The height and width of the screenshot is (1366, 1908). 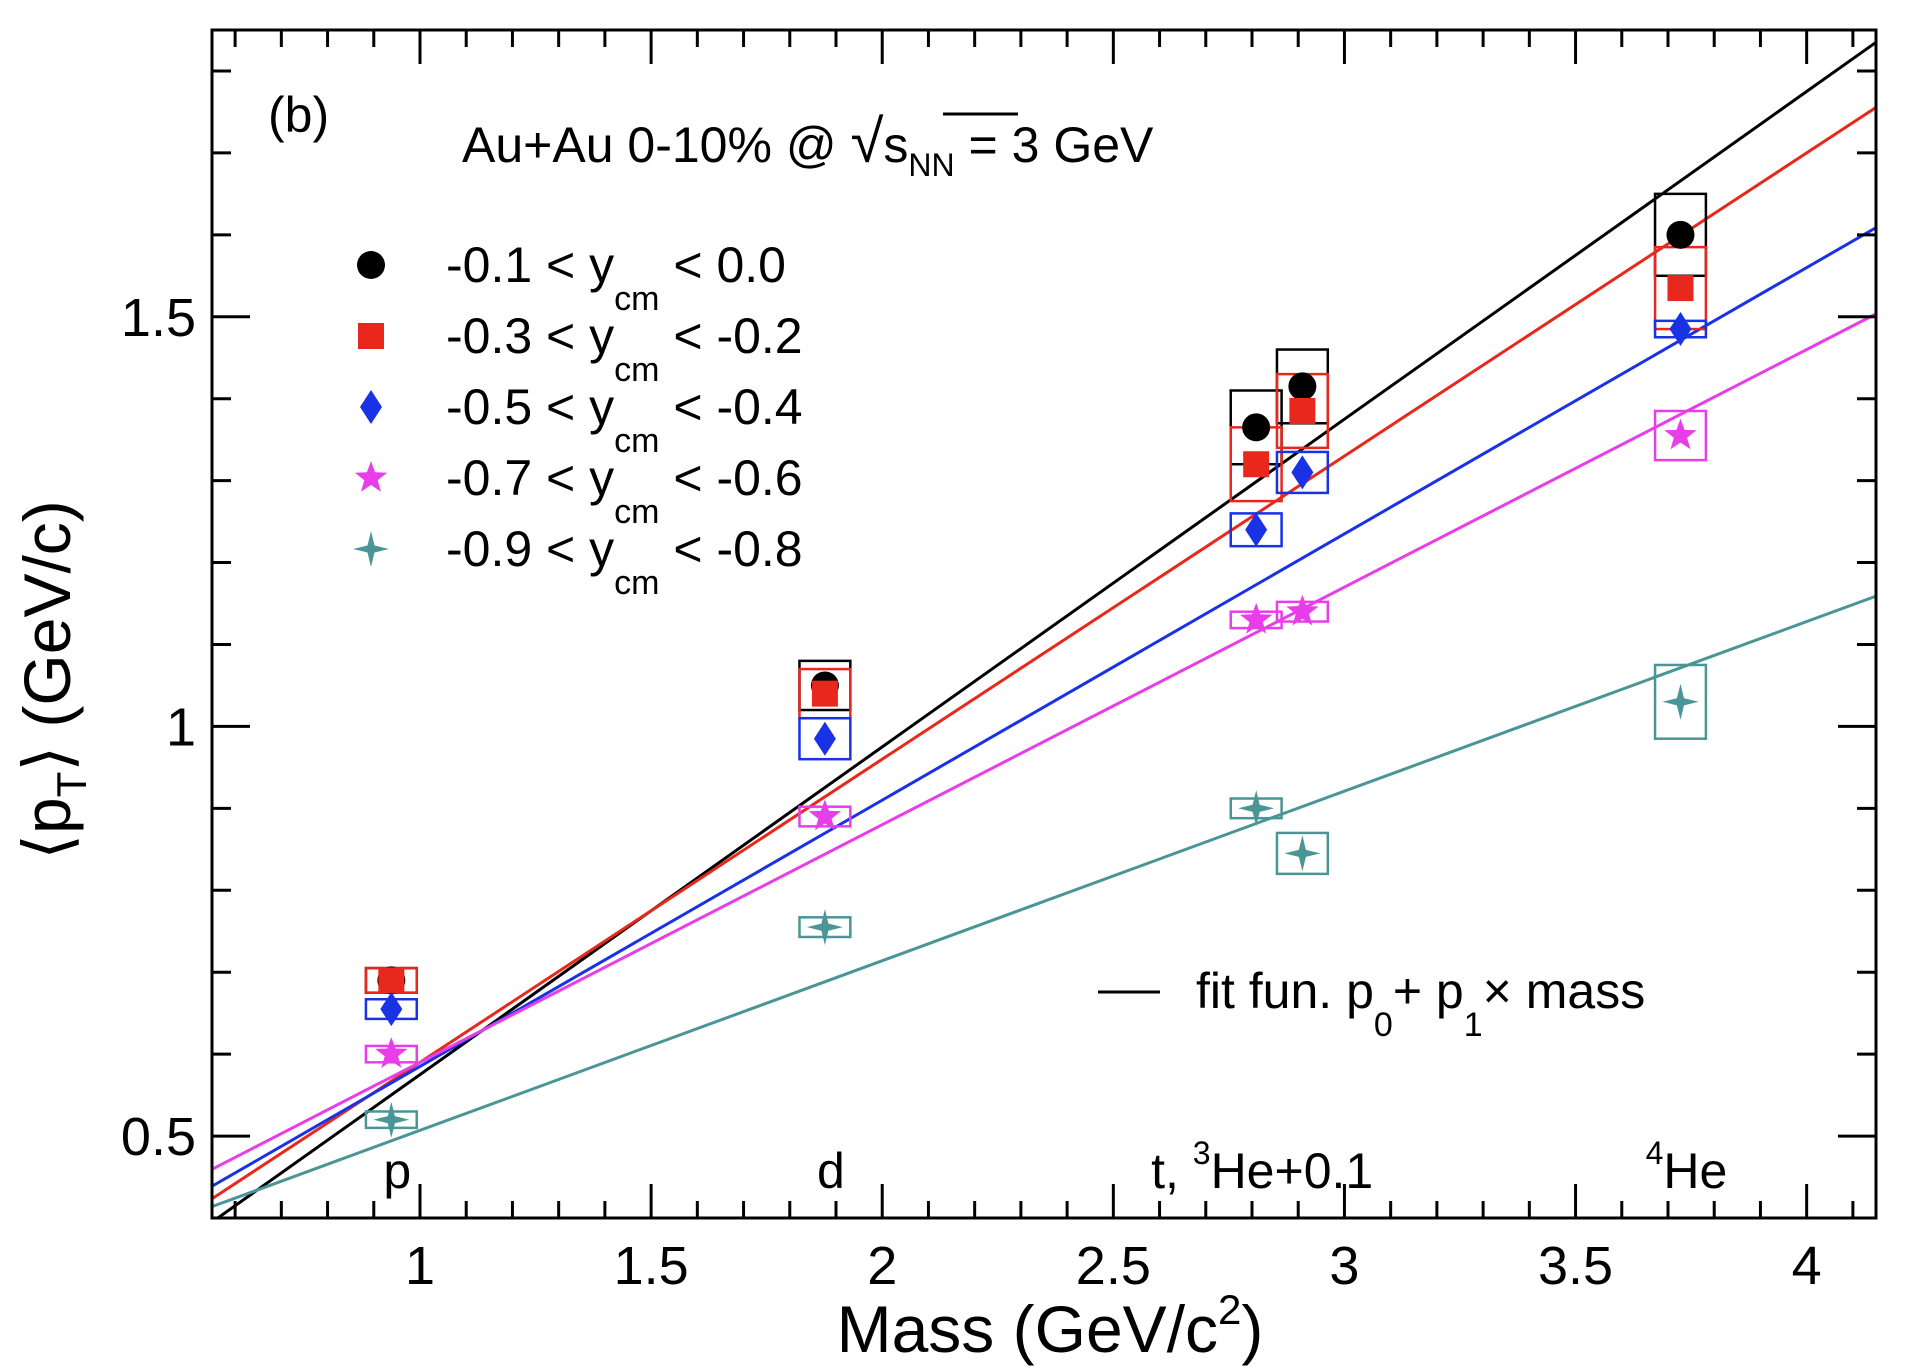 I want to click on particle-label-pre: t,, so click(x=1172, y=1171).